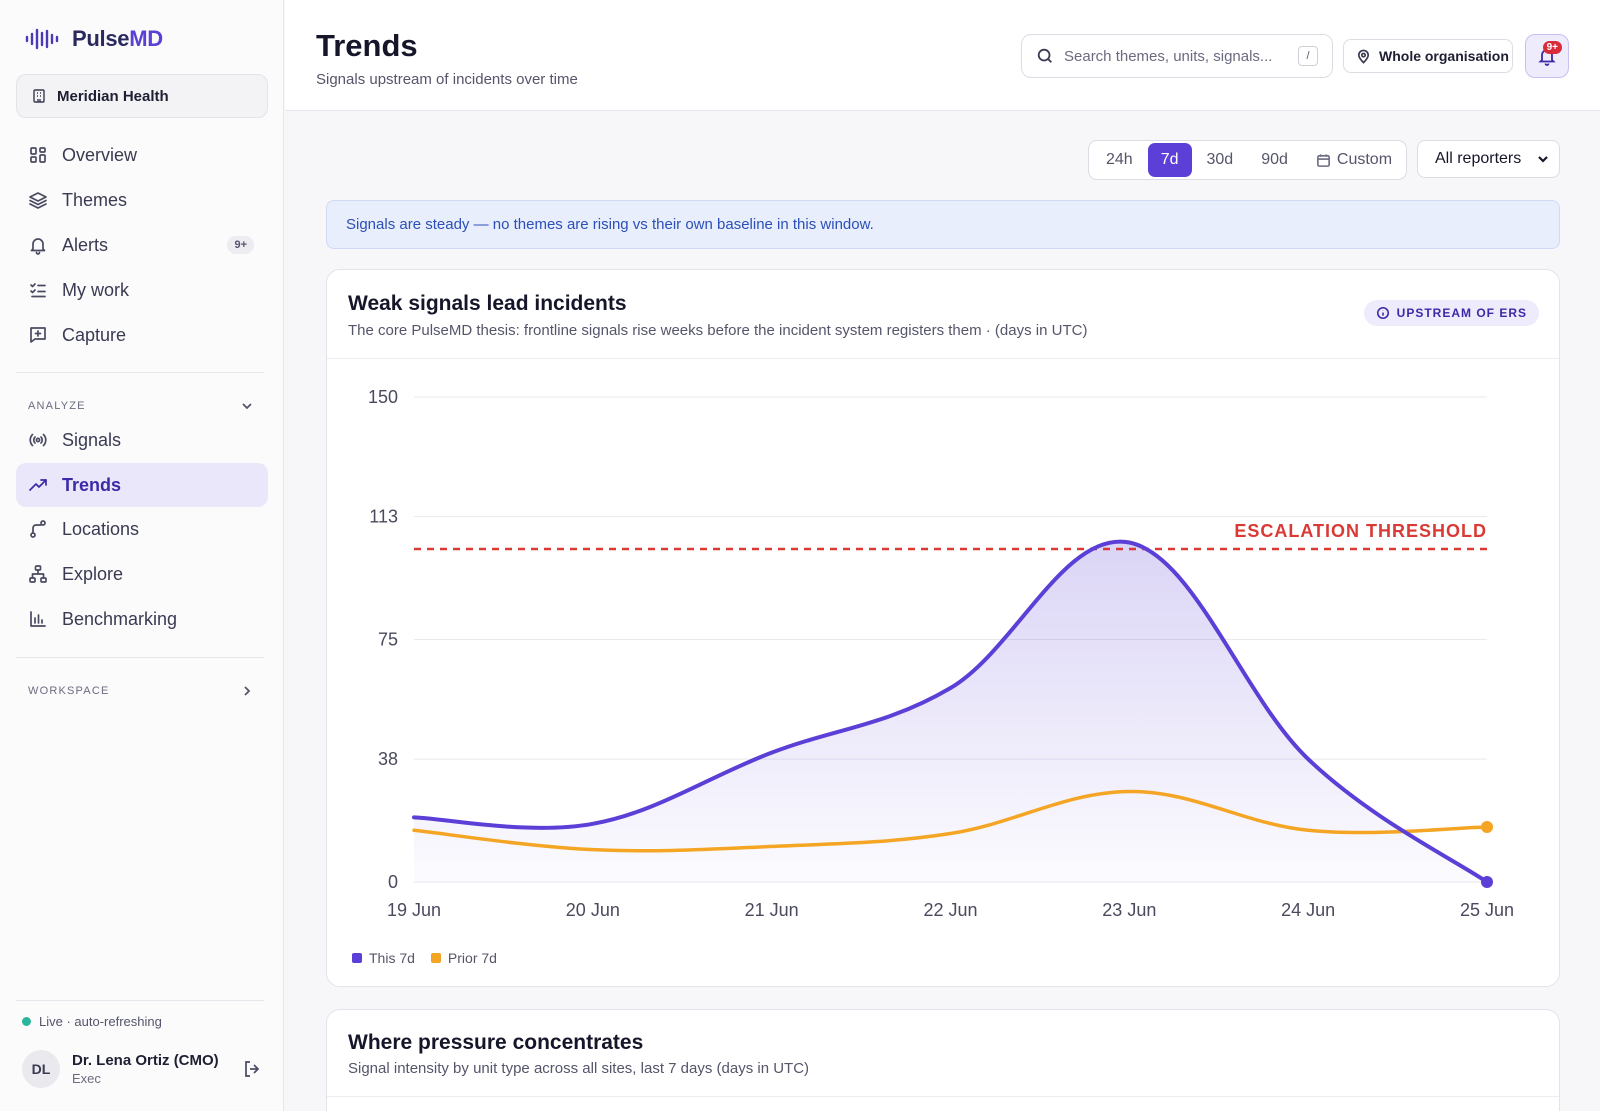 Image resolution: width=1600 pixels, height=1111 pixels. I want to click on chart-legend: This 7d Prior 7d, so click(424, 958).